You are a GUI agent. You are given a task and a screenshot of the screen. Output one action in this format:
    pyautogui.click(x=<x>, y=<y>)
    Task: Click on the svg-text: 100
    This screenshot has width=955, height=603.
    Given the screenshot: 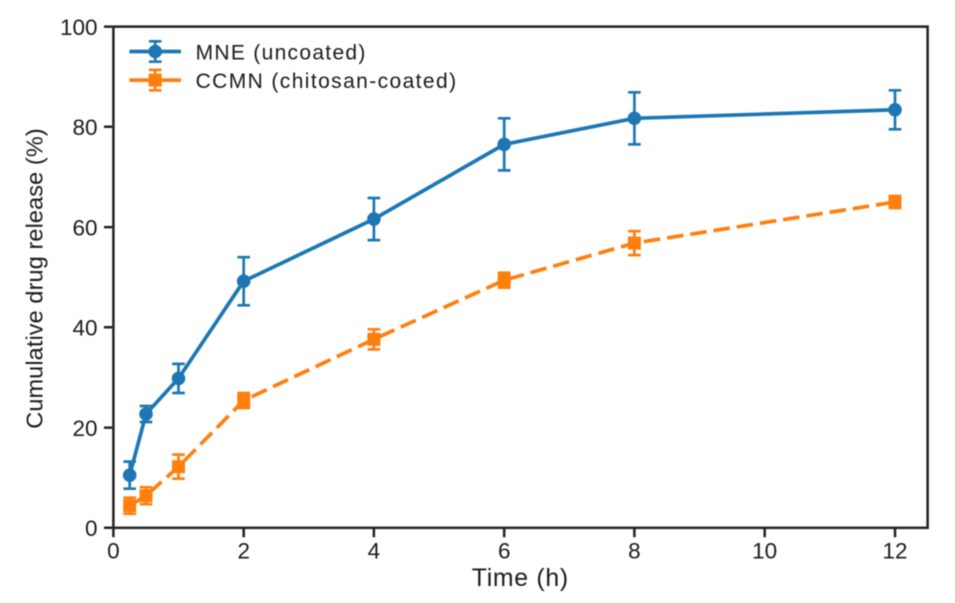 What is the action you would take?
    pyautogui.click(x=79, y=27)
    